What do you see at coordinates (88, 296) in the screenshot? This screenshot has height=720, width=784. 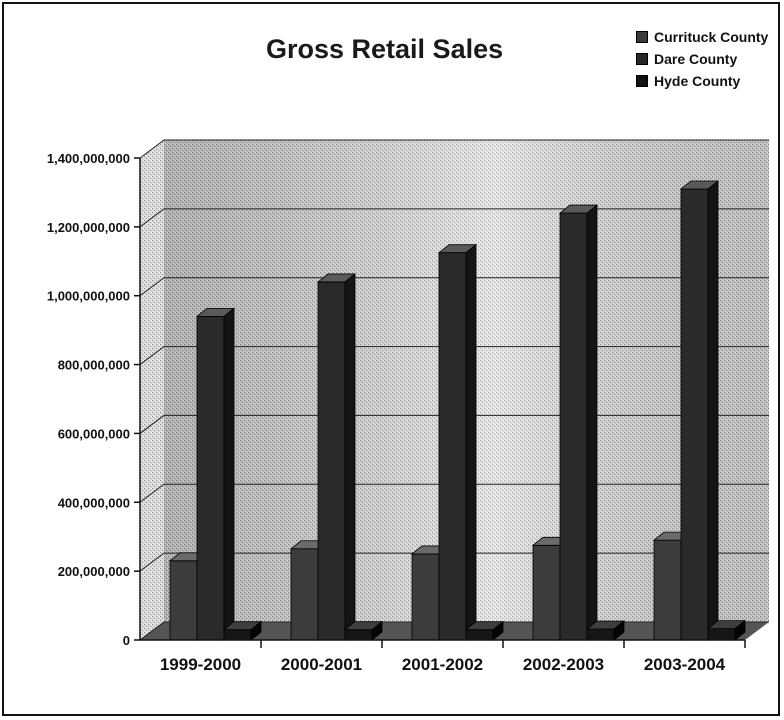 I see `y-tick-label: 1,000,000,000` at bounding box center [88, 296].